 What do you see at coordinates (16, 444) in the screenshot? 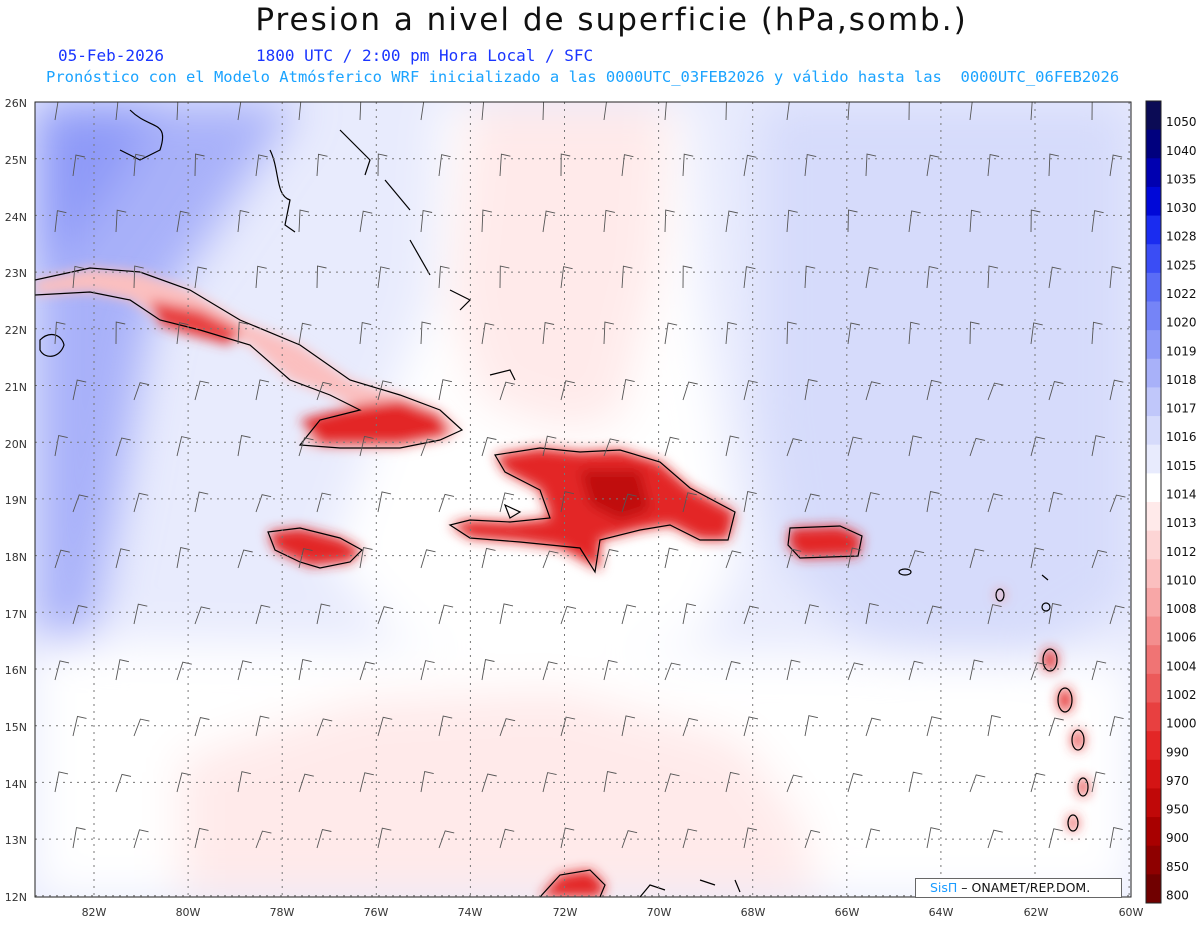
I see `lat-label: 20N` at bounding box center [16, 444].